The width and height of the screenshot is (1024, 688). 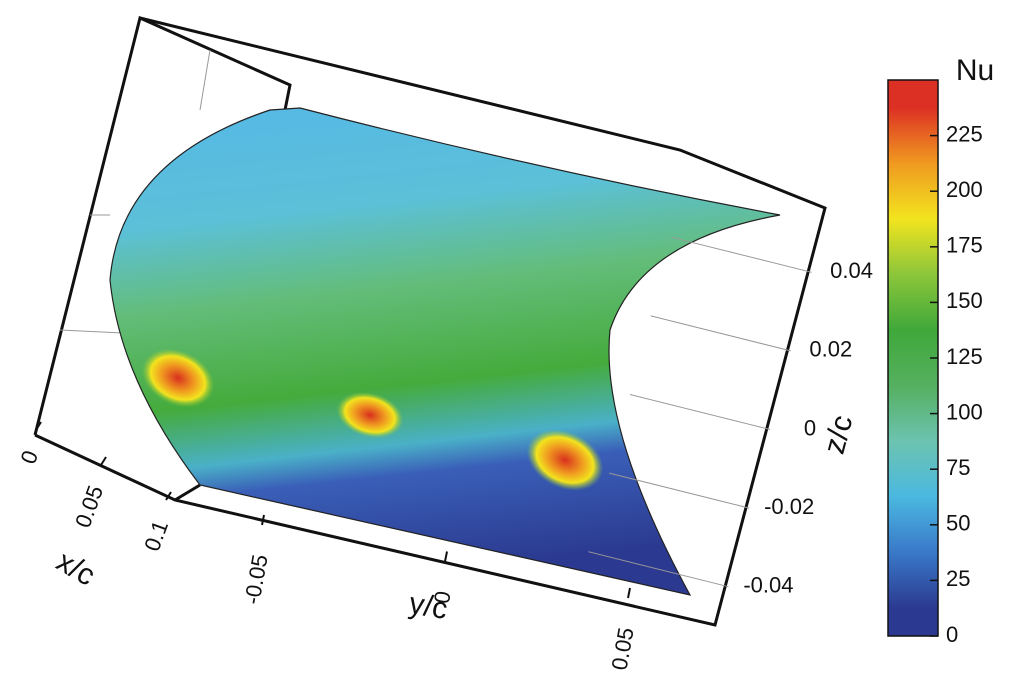 I want to click on colorbar-tick-label: 200, so click(x=964, y=189).